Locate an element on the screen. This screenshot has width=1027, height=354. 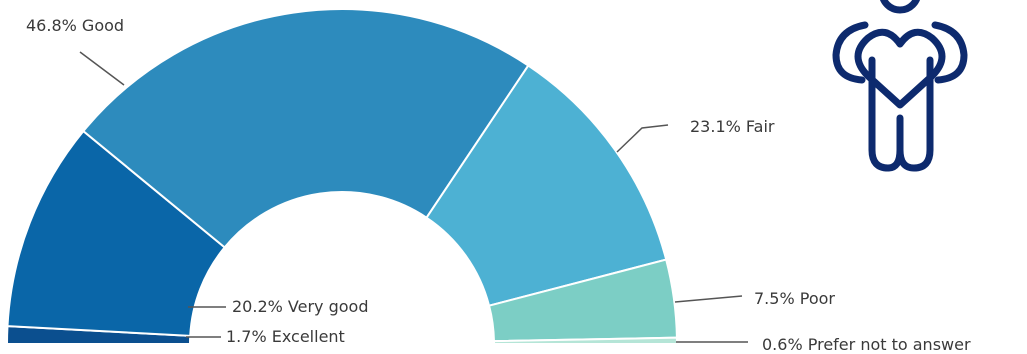
icon-body is located at coordinates (901, 114).